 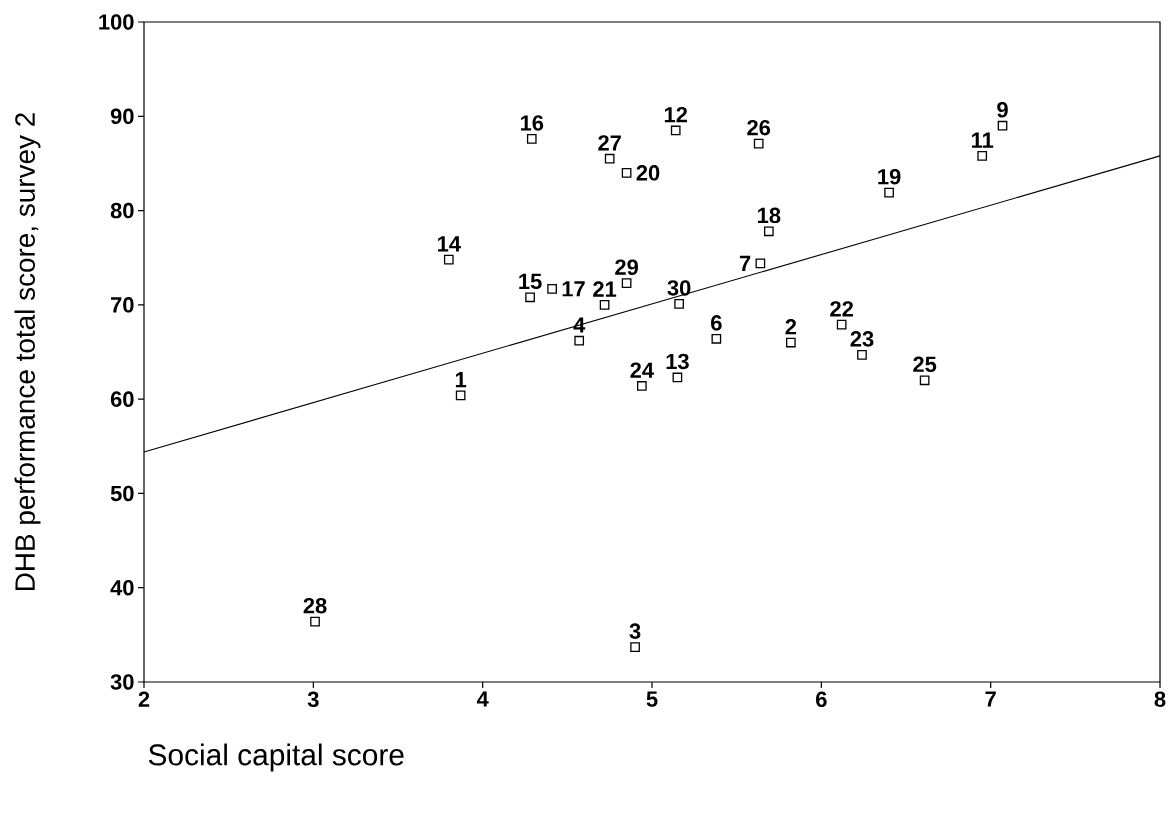 What do you see at coordinates (677, 361) in the screenshot?
I see `annotation: 13` at bounding box center [677, 361].